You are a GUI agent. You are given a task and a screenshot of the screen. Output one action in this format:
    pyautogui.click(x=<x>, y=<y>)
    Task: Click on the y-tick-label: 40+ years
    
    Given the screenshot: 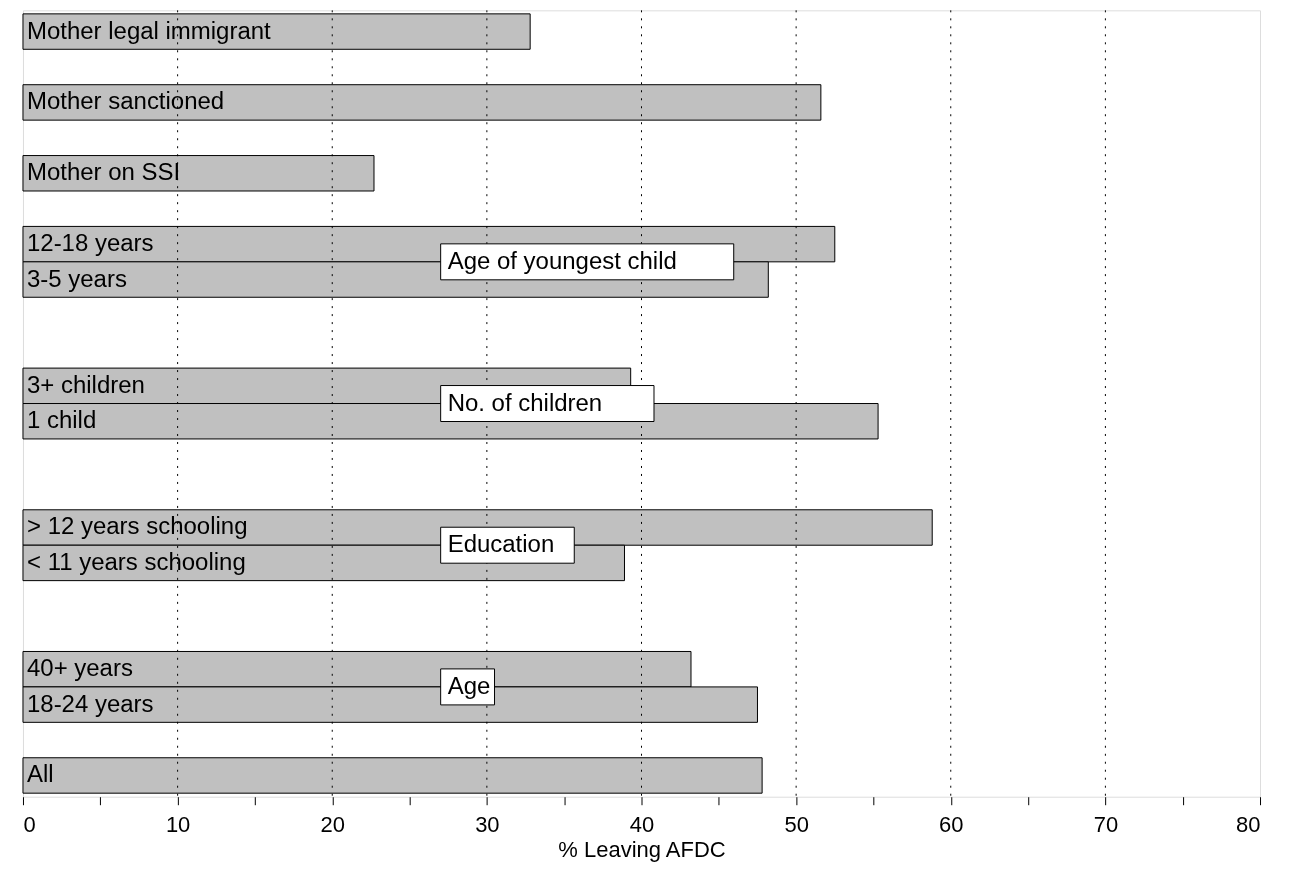 What is the action you would take?
    pyautogui.click(x=79, y=668)
    